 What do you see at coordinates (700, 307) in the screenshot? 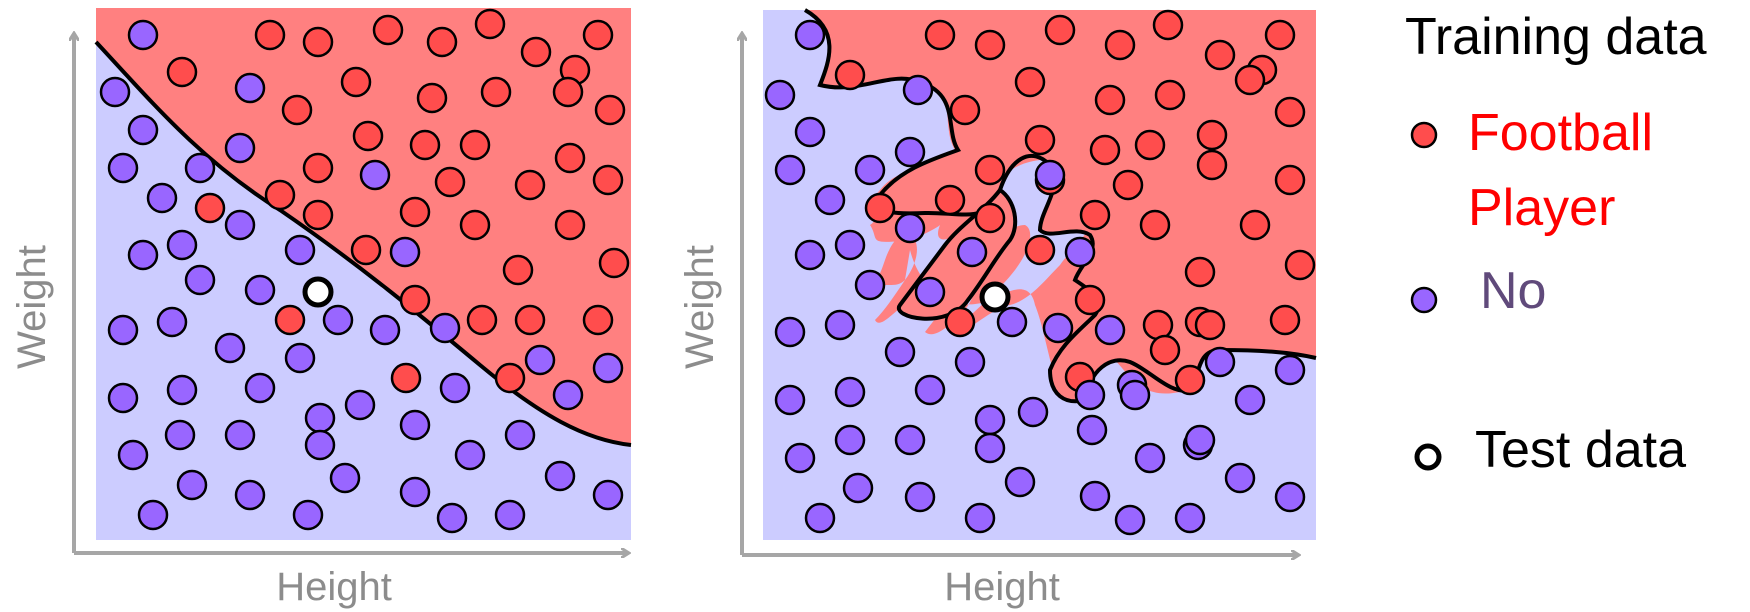
I see `right-y-axis-label: Weight` at bounding box center [700, 307].